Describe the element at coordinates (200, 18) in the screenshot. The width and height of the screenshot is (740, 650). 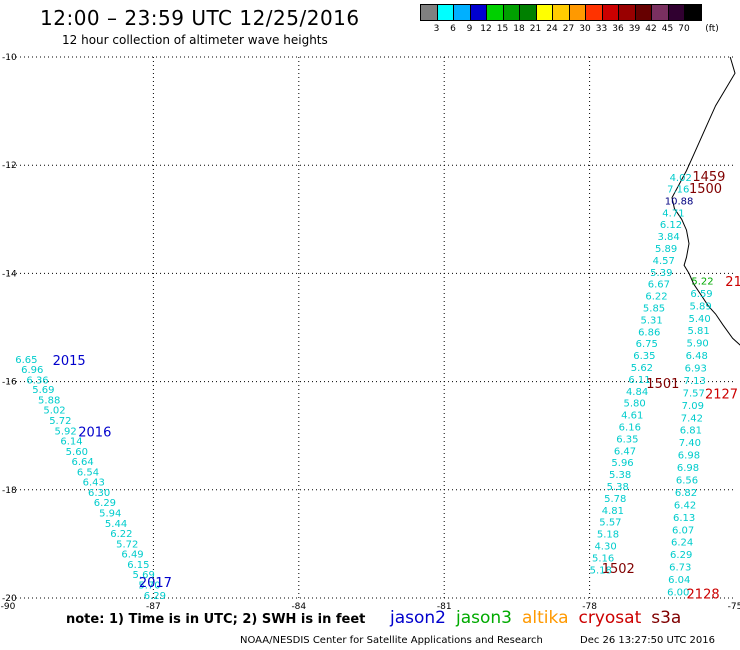
I see `page-title: 12:00 – 23:59 UTC 12/25/2016` at that location.